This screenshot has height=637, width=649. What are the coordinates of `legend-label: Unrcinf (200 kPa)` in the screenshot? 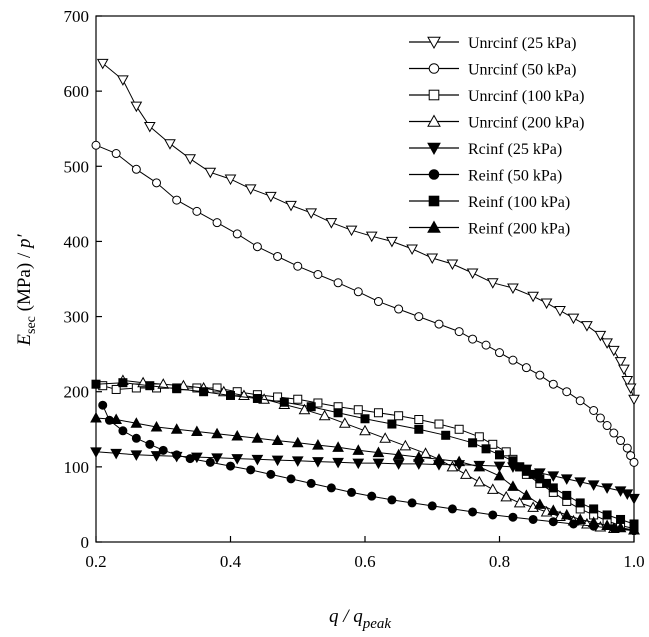 It's located at (526, 123).